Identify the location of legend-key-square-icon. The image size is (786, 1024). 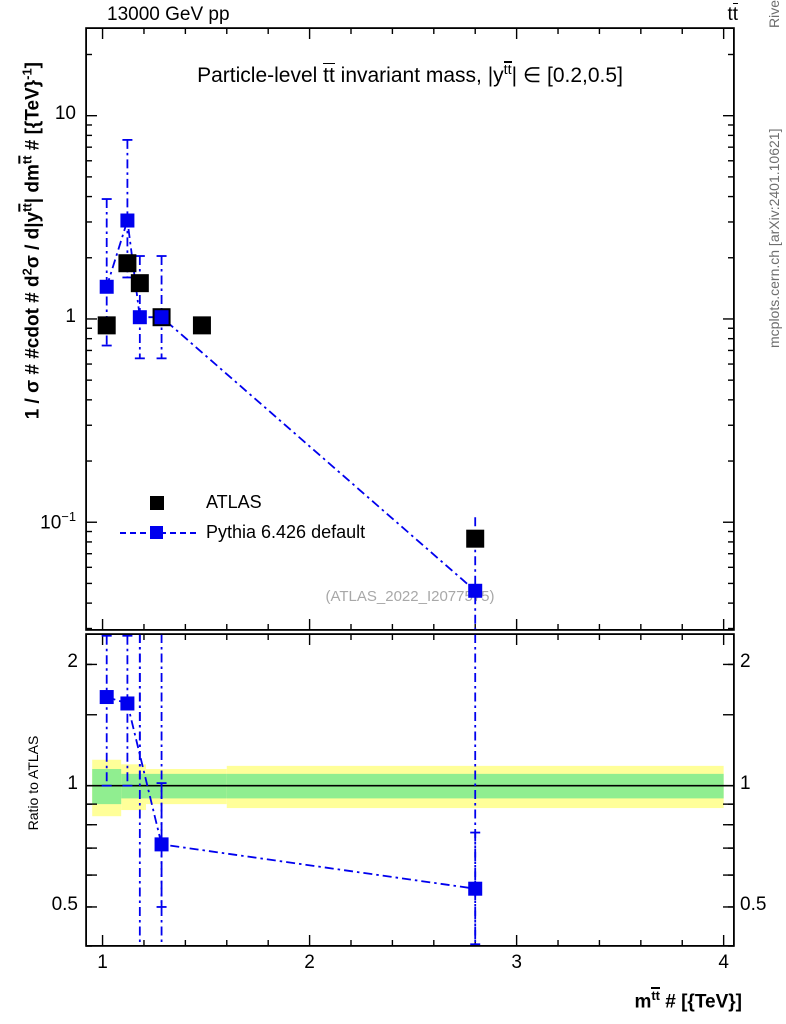
(159, 502).